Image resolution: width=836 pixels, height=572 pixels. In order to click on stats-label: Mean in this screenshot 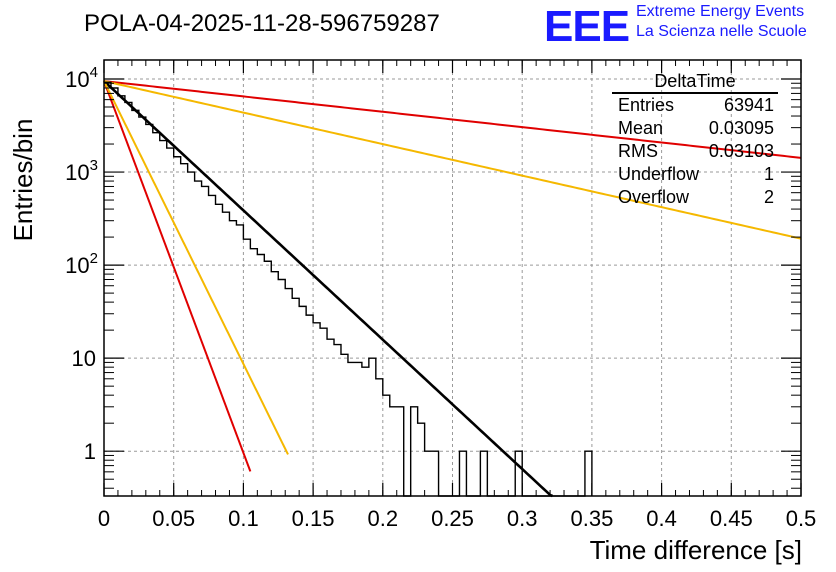, I will do `click(641, 128)`.